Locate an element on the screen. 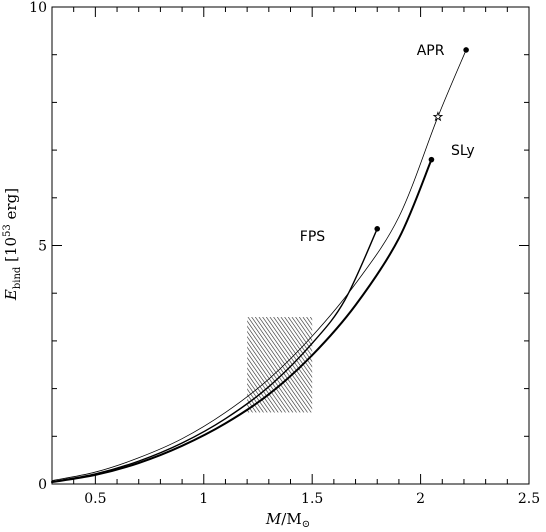  x-axis-title: M/M⊙ is located at coordinates (287, 520).